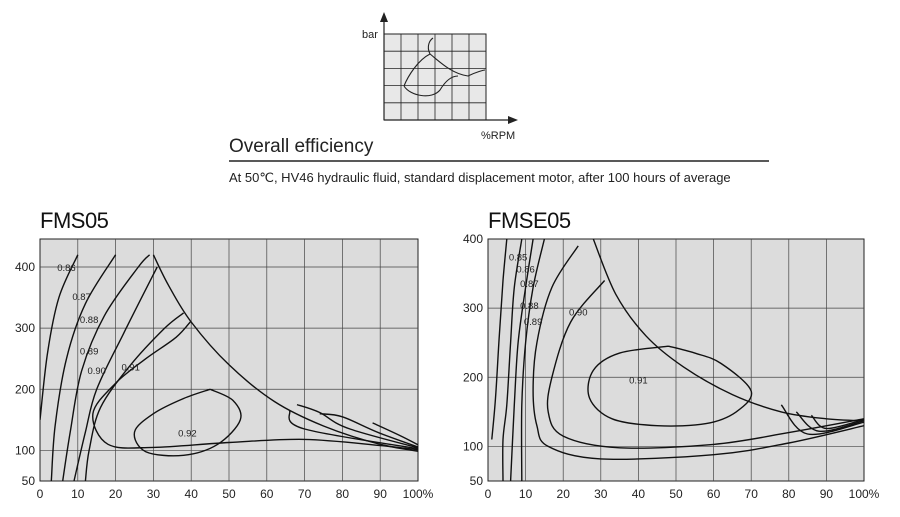 The image size is (900, 517). Describe the element at coordinates (384, 17) in the screenshot. I see `legend-y-arrow` at that location.